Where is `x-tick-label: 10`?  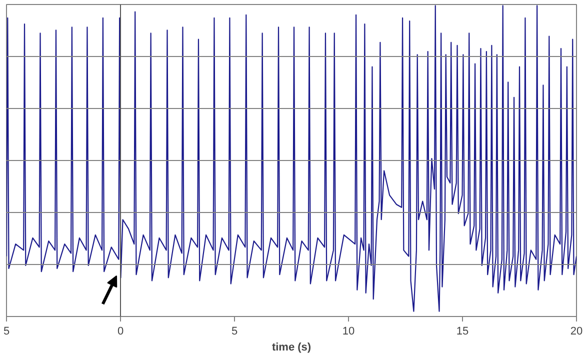 x-tick-label: 10 is located at coordinates (348, 332).